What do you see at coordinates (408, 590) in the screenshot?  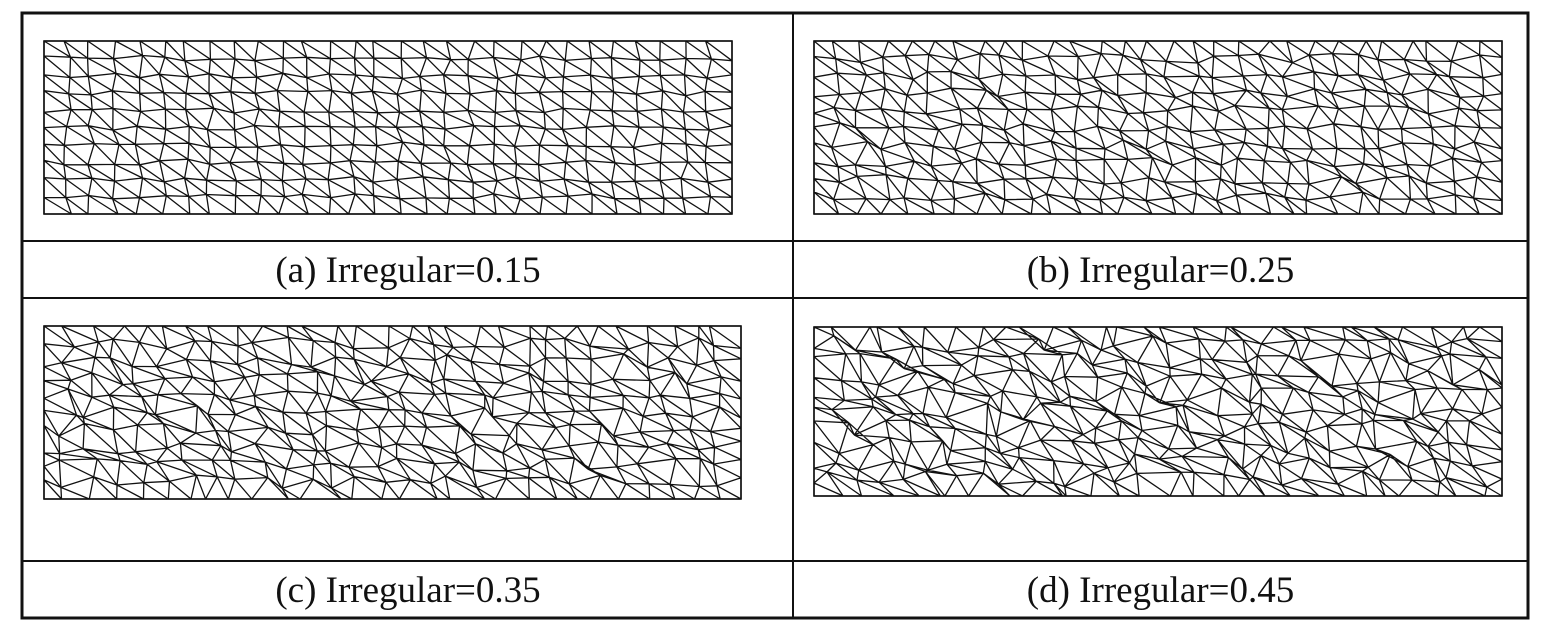 I see `panel-caption-c: (c) Irregular=0.35` at bounding box center [408, 590].